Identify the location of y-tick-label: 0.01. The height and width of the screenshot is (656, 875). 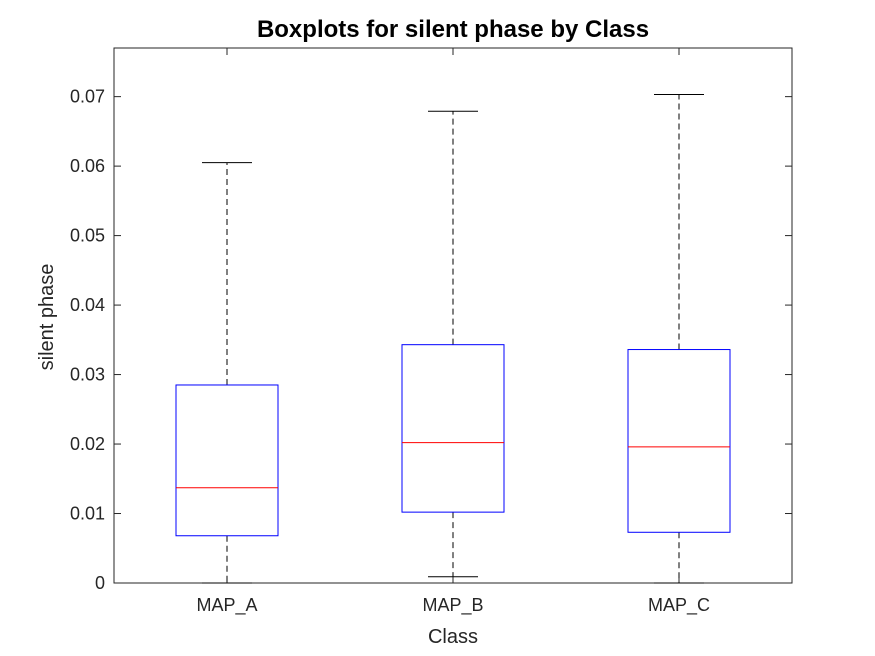
(87, 514).